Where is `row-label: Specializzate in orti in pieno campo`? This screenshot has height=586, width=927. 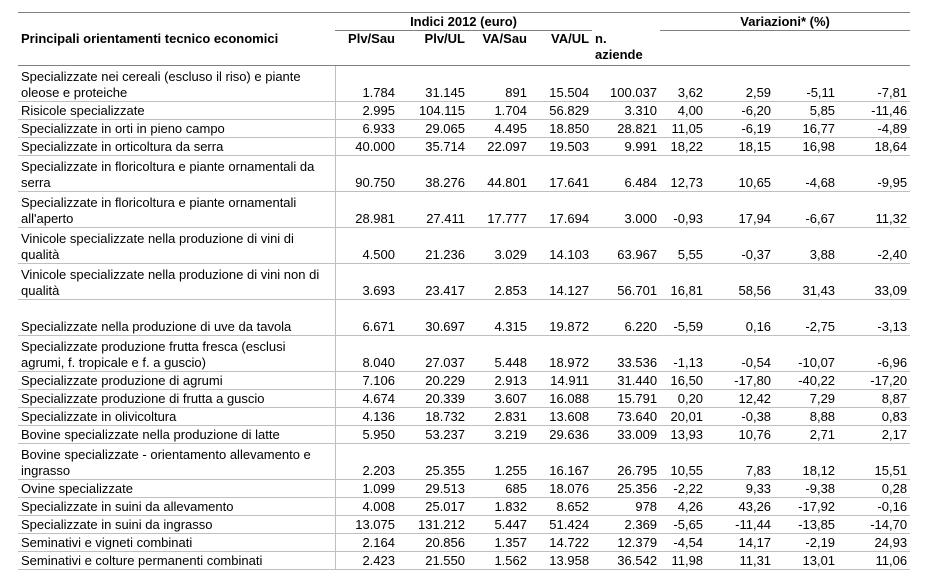
row-label: Specializzate in orti in pieno campo is located at coordinates (177, 128).